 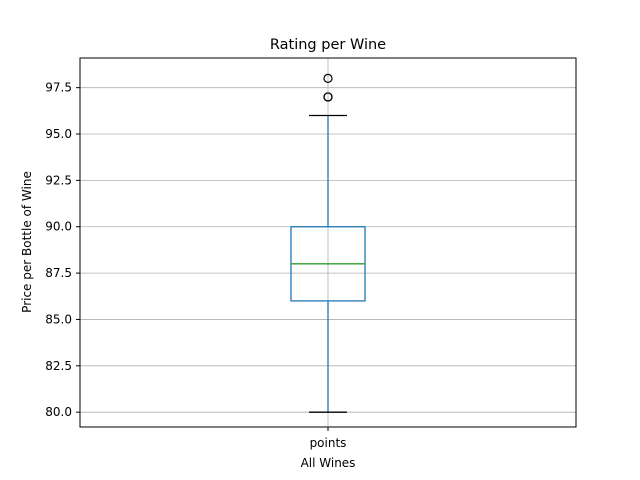 I want to click on y-axis-ticks: 80.0 82.5 85.0 87.5 90.0 92.5 95.0 97.5, so click(x=62, y=250).